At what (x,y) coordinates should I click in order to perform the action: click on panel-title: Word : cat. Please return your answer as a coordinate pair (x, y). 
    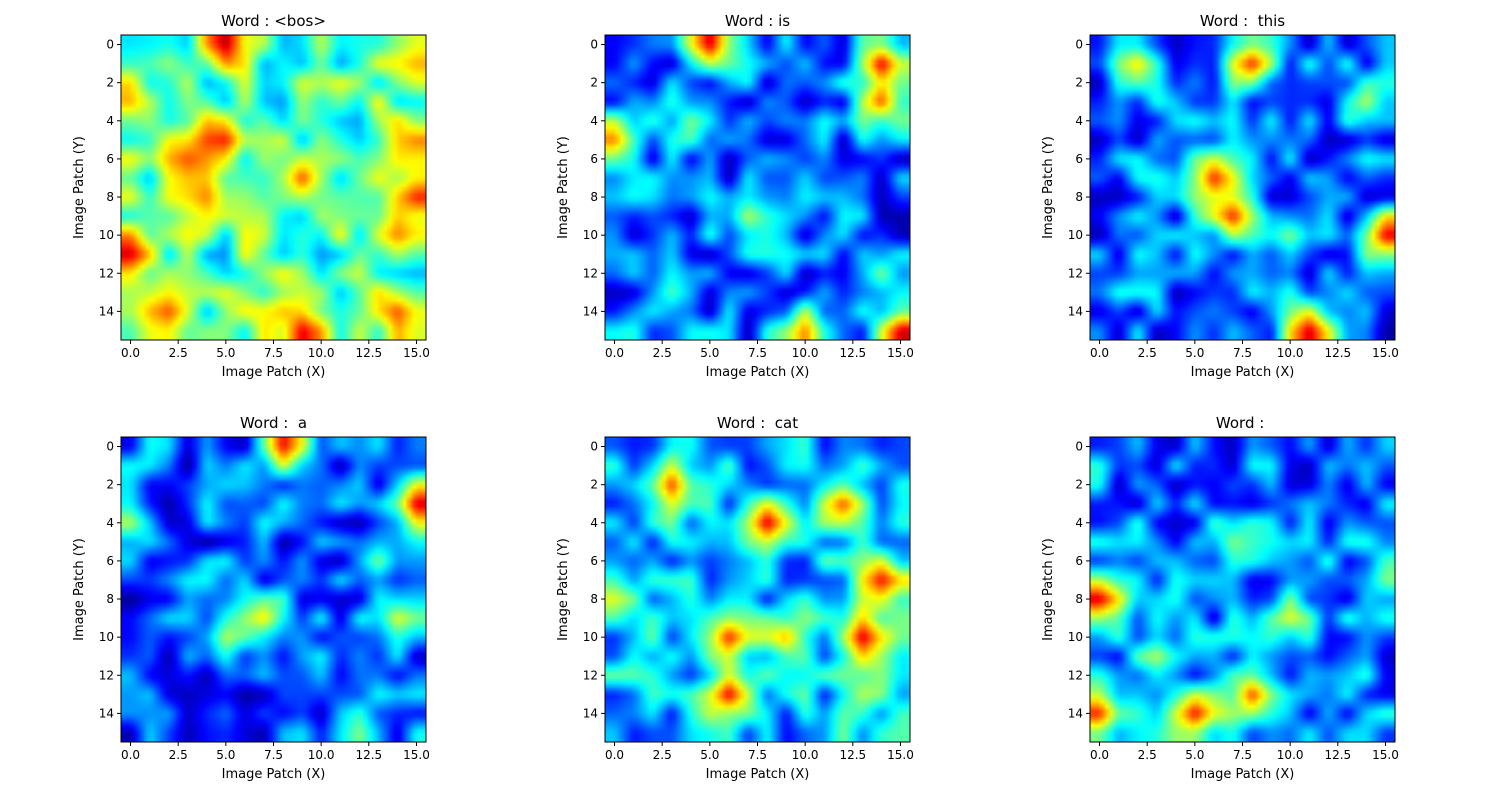
    Looking at the image, I should click on (757, 423).